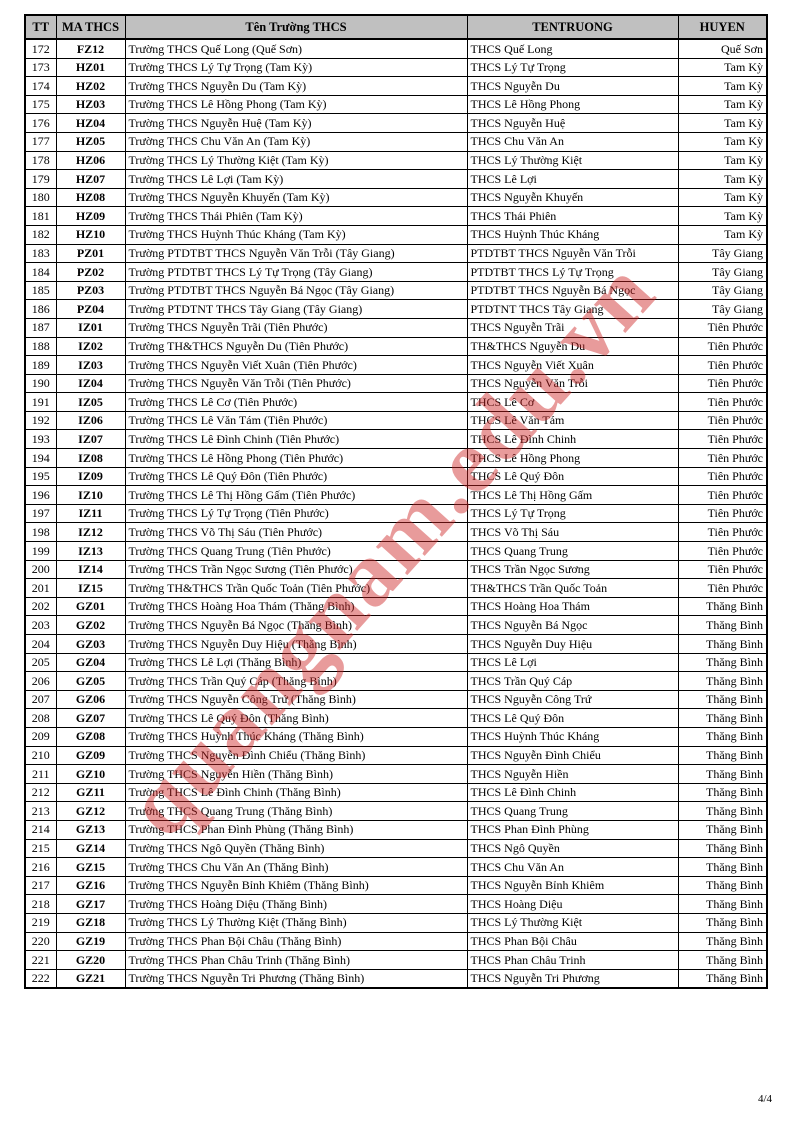 The height and width of the screenshot is (1132, 800). I want to click on cell-ma: HZ03, so click(90, 104).